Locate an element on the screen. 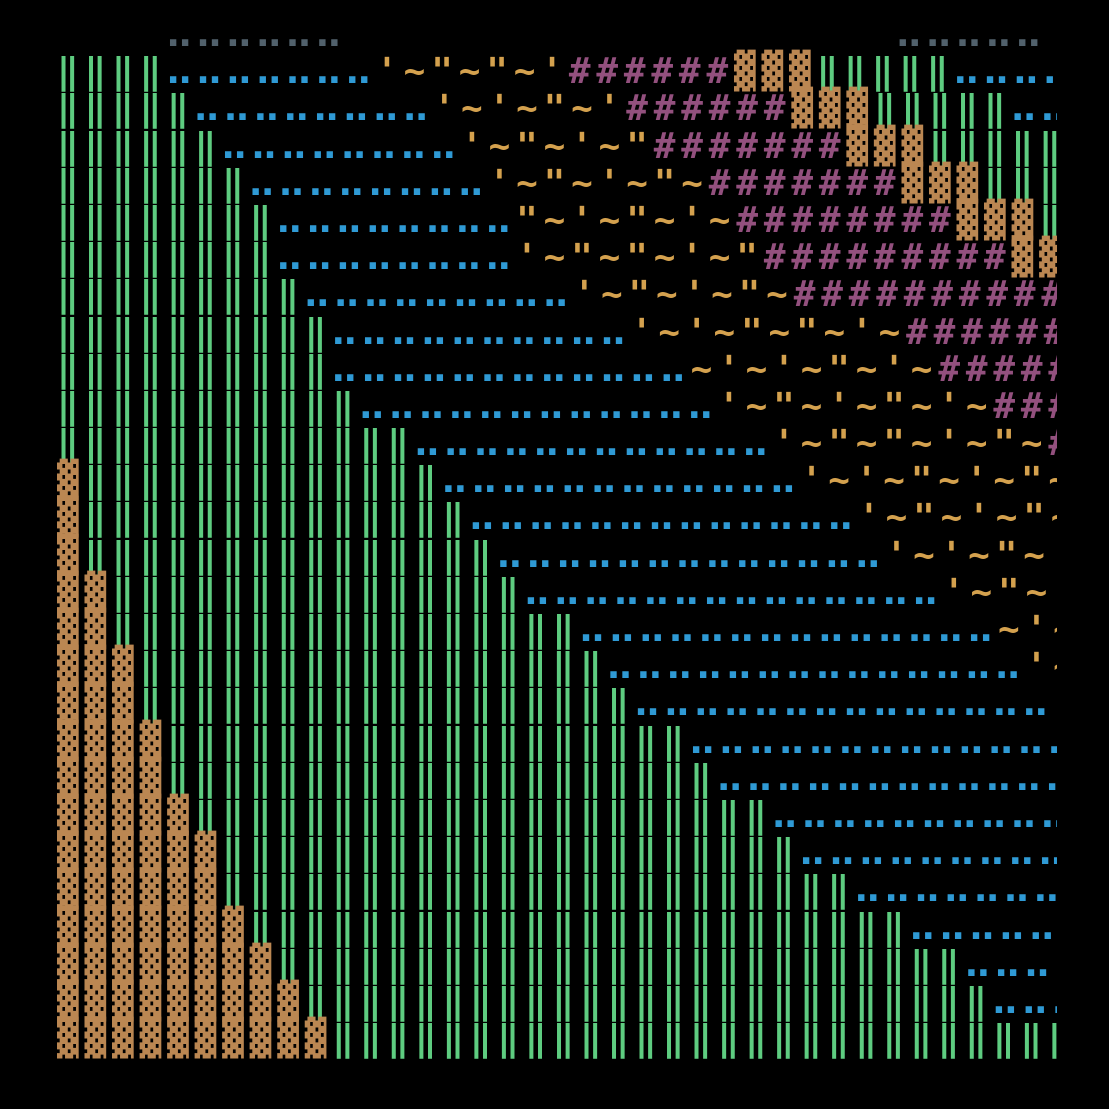  texture-run-p: ########## is located at coordinates (931, 295).